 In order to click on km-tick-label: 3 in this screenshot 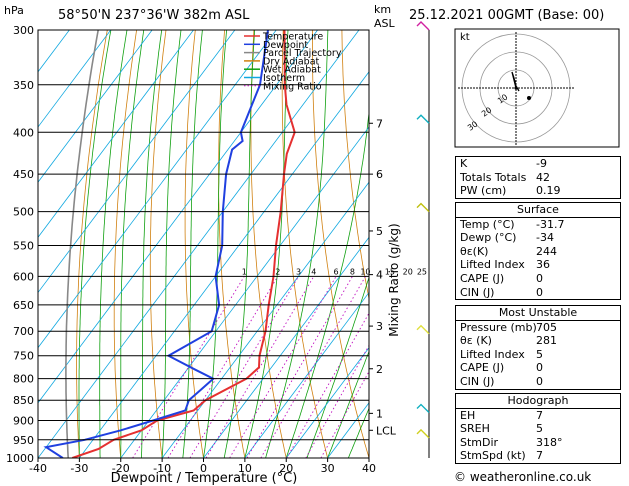, I will do `click(379, 326)`.